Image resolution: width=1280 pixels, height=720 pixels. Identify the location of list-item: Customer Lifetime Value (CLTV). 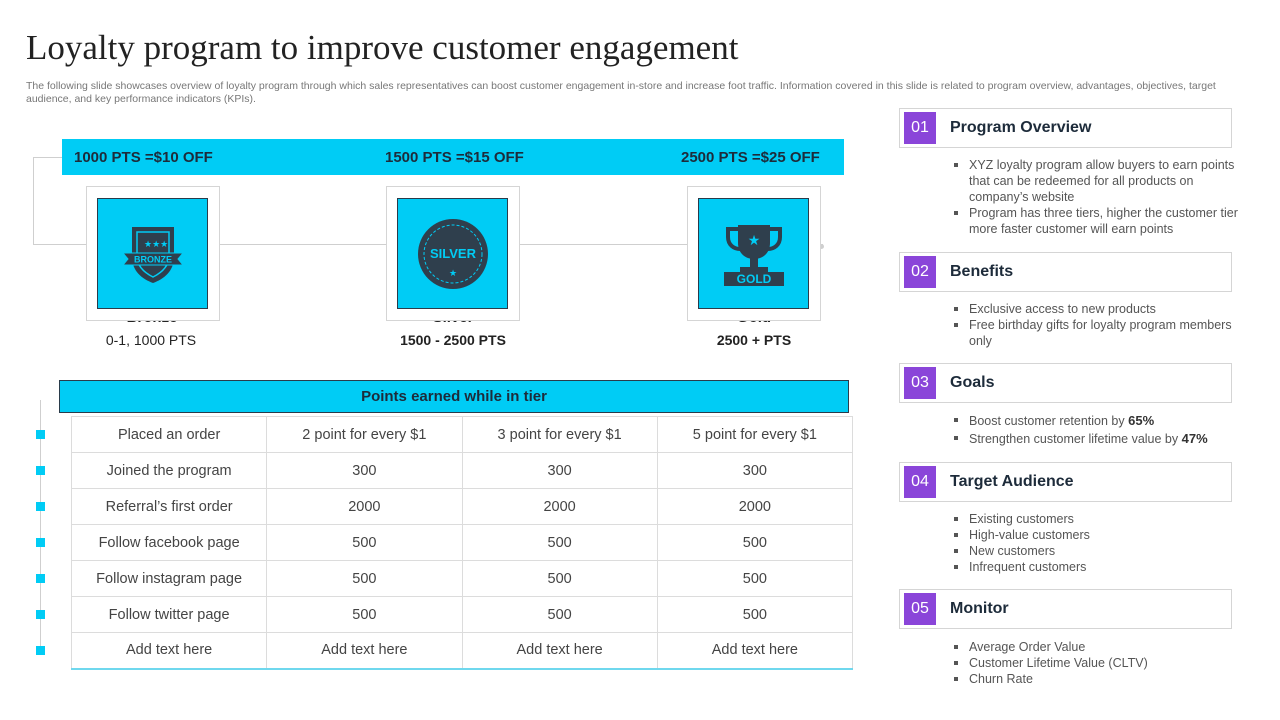
(1102, 663).